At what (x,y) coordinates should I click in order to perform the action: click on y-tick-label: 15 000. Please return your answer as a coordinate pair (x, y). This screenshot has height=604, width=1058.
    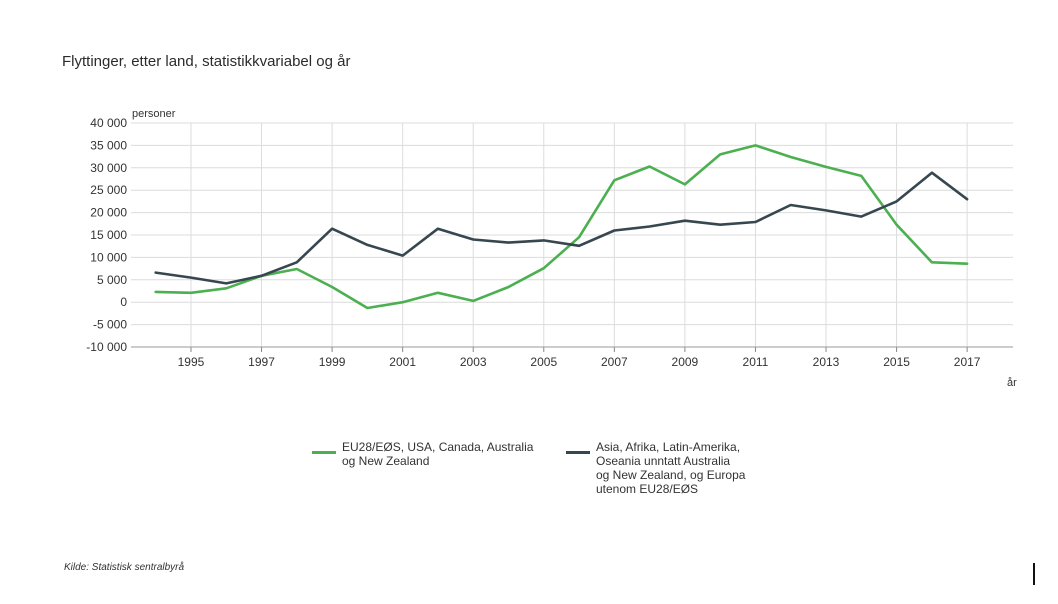
    Looking at the image, I should click on (108, 235).